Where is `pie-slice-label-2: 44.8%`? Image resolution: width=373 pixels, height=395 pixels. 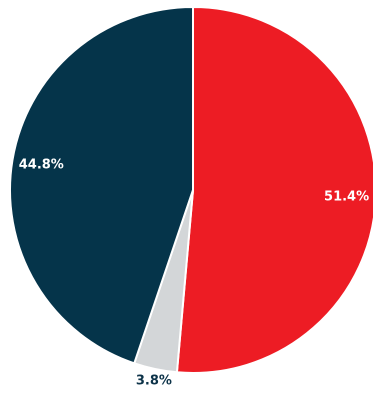 pie-slice-label-2: 44.8% is located at coordinates (41, 165).